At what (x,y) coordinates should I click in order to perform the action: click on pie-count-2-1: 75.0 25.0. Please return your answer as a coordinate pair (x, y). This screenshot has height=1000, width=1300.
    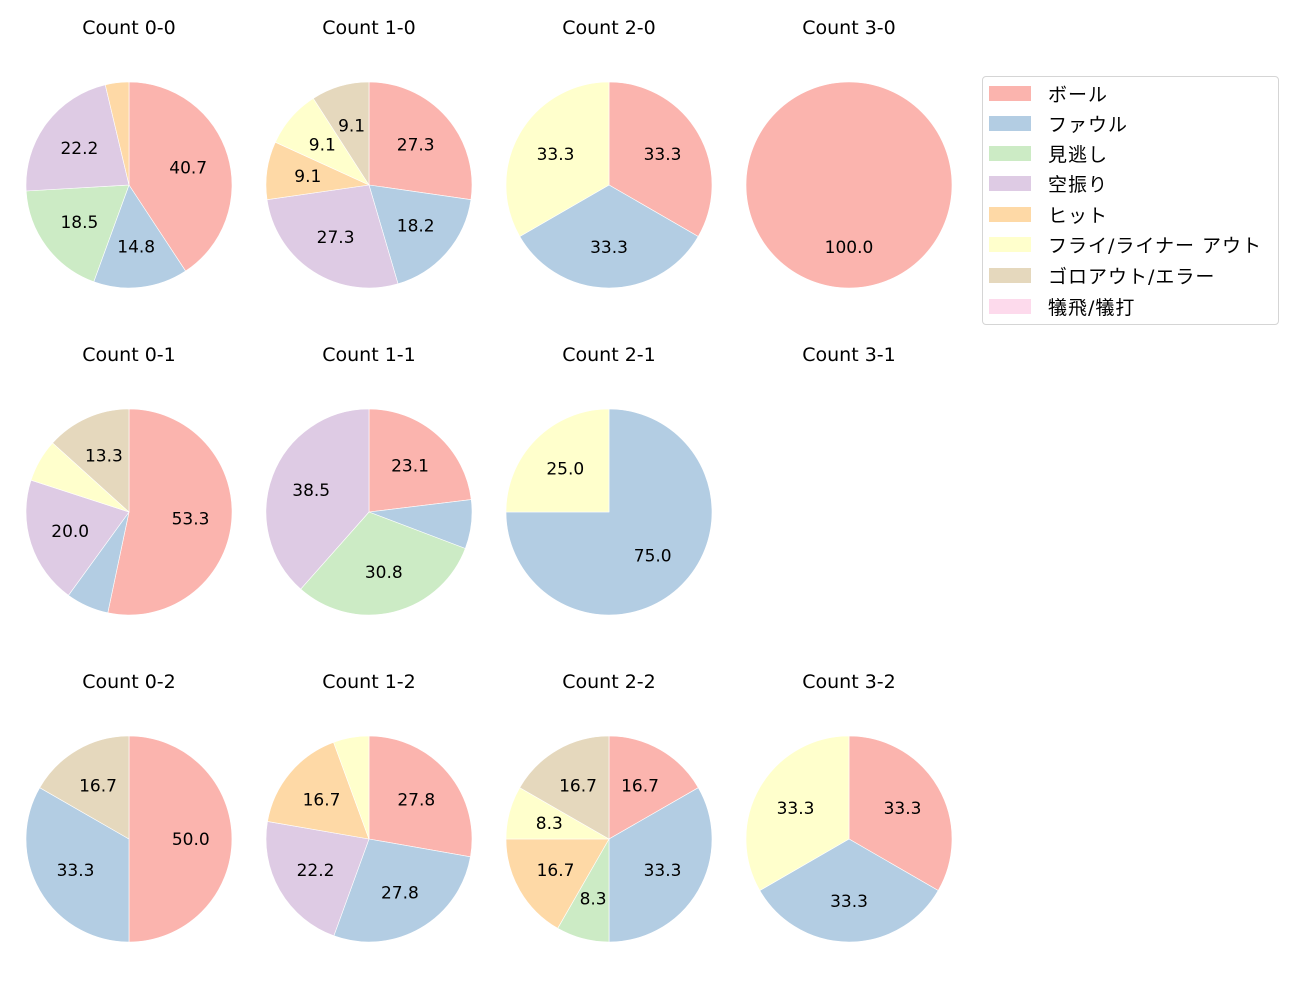
    Looking at the image, I should click on (609, 512).